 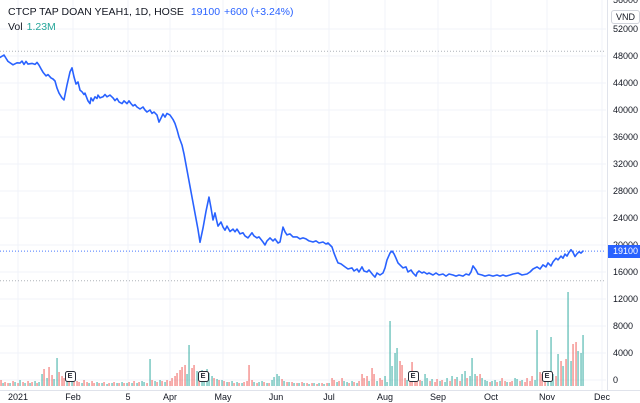 What do you see at coordinates (602, 397) in the screenshot?
I see `time-tick-label: Dec` at bounding box center [602, 397].